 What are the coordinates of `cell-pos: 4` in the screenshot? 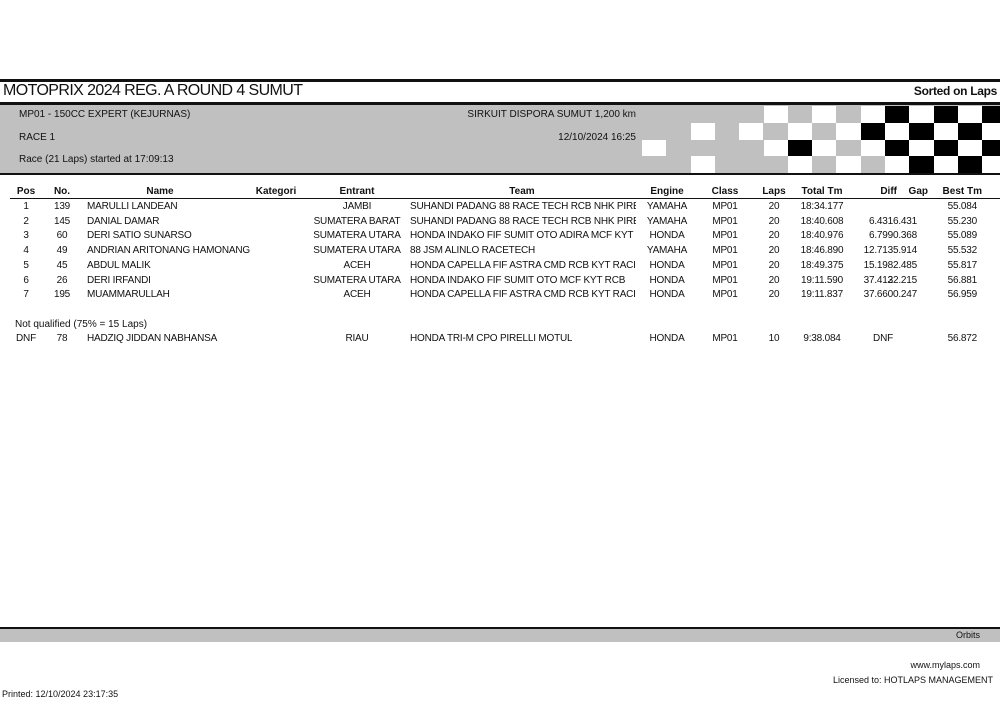 It's located at (26, 251).